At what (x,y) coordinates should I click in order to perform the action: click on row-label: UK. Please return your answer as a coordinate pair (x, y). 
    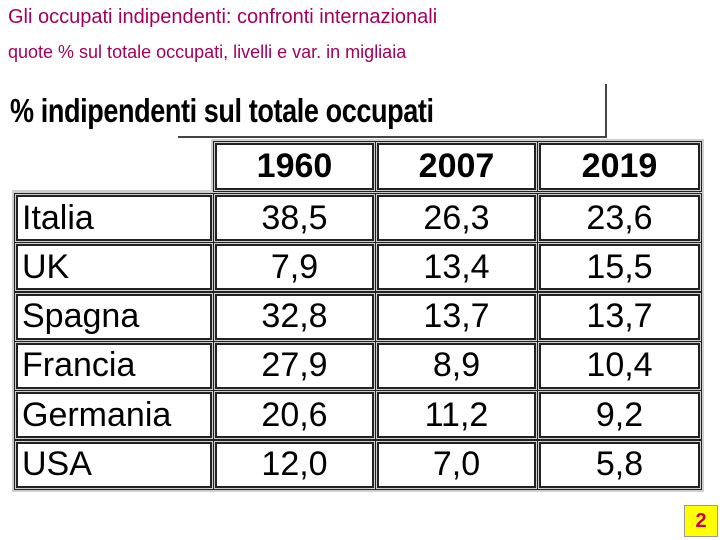
    Looking at the image, I should click on (114, 267).